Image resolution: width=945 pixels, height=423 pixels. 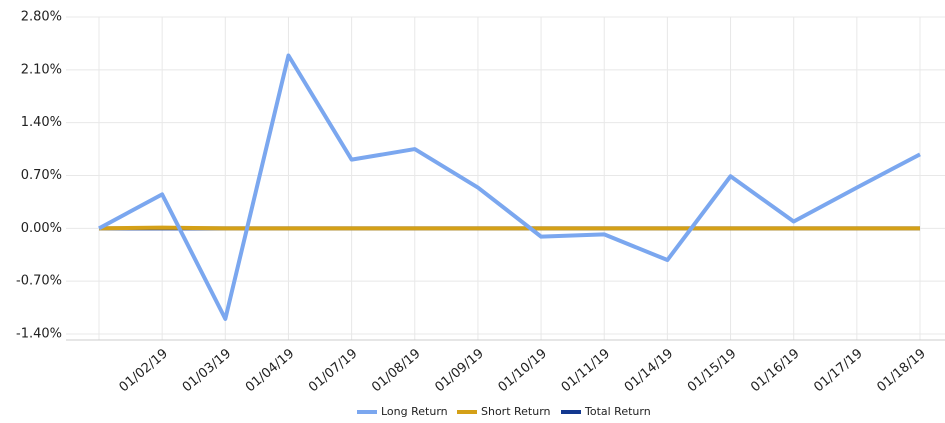 What do you see at coordinates (144, 370) in the screenshot?
I see `x-tick-label: 01/02/19` at bounding box center [144, 370].